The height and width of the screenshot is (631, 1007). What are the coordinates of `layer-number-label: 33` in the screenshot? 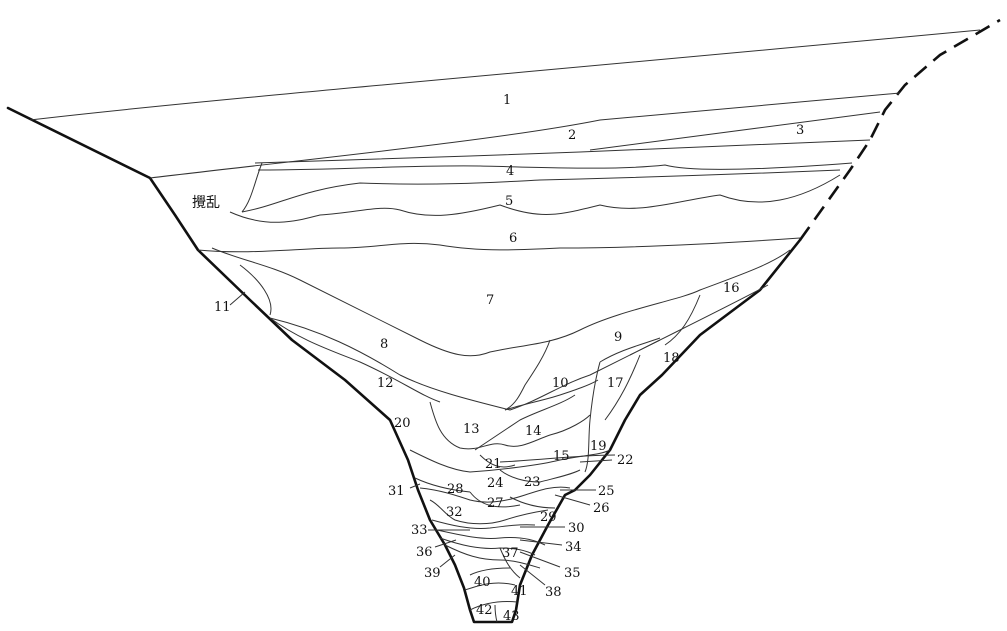 It's located at (419, 530).